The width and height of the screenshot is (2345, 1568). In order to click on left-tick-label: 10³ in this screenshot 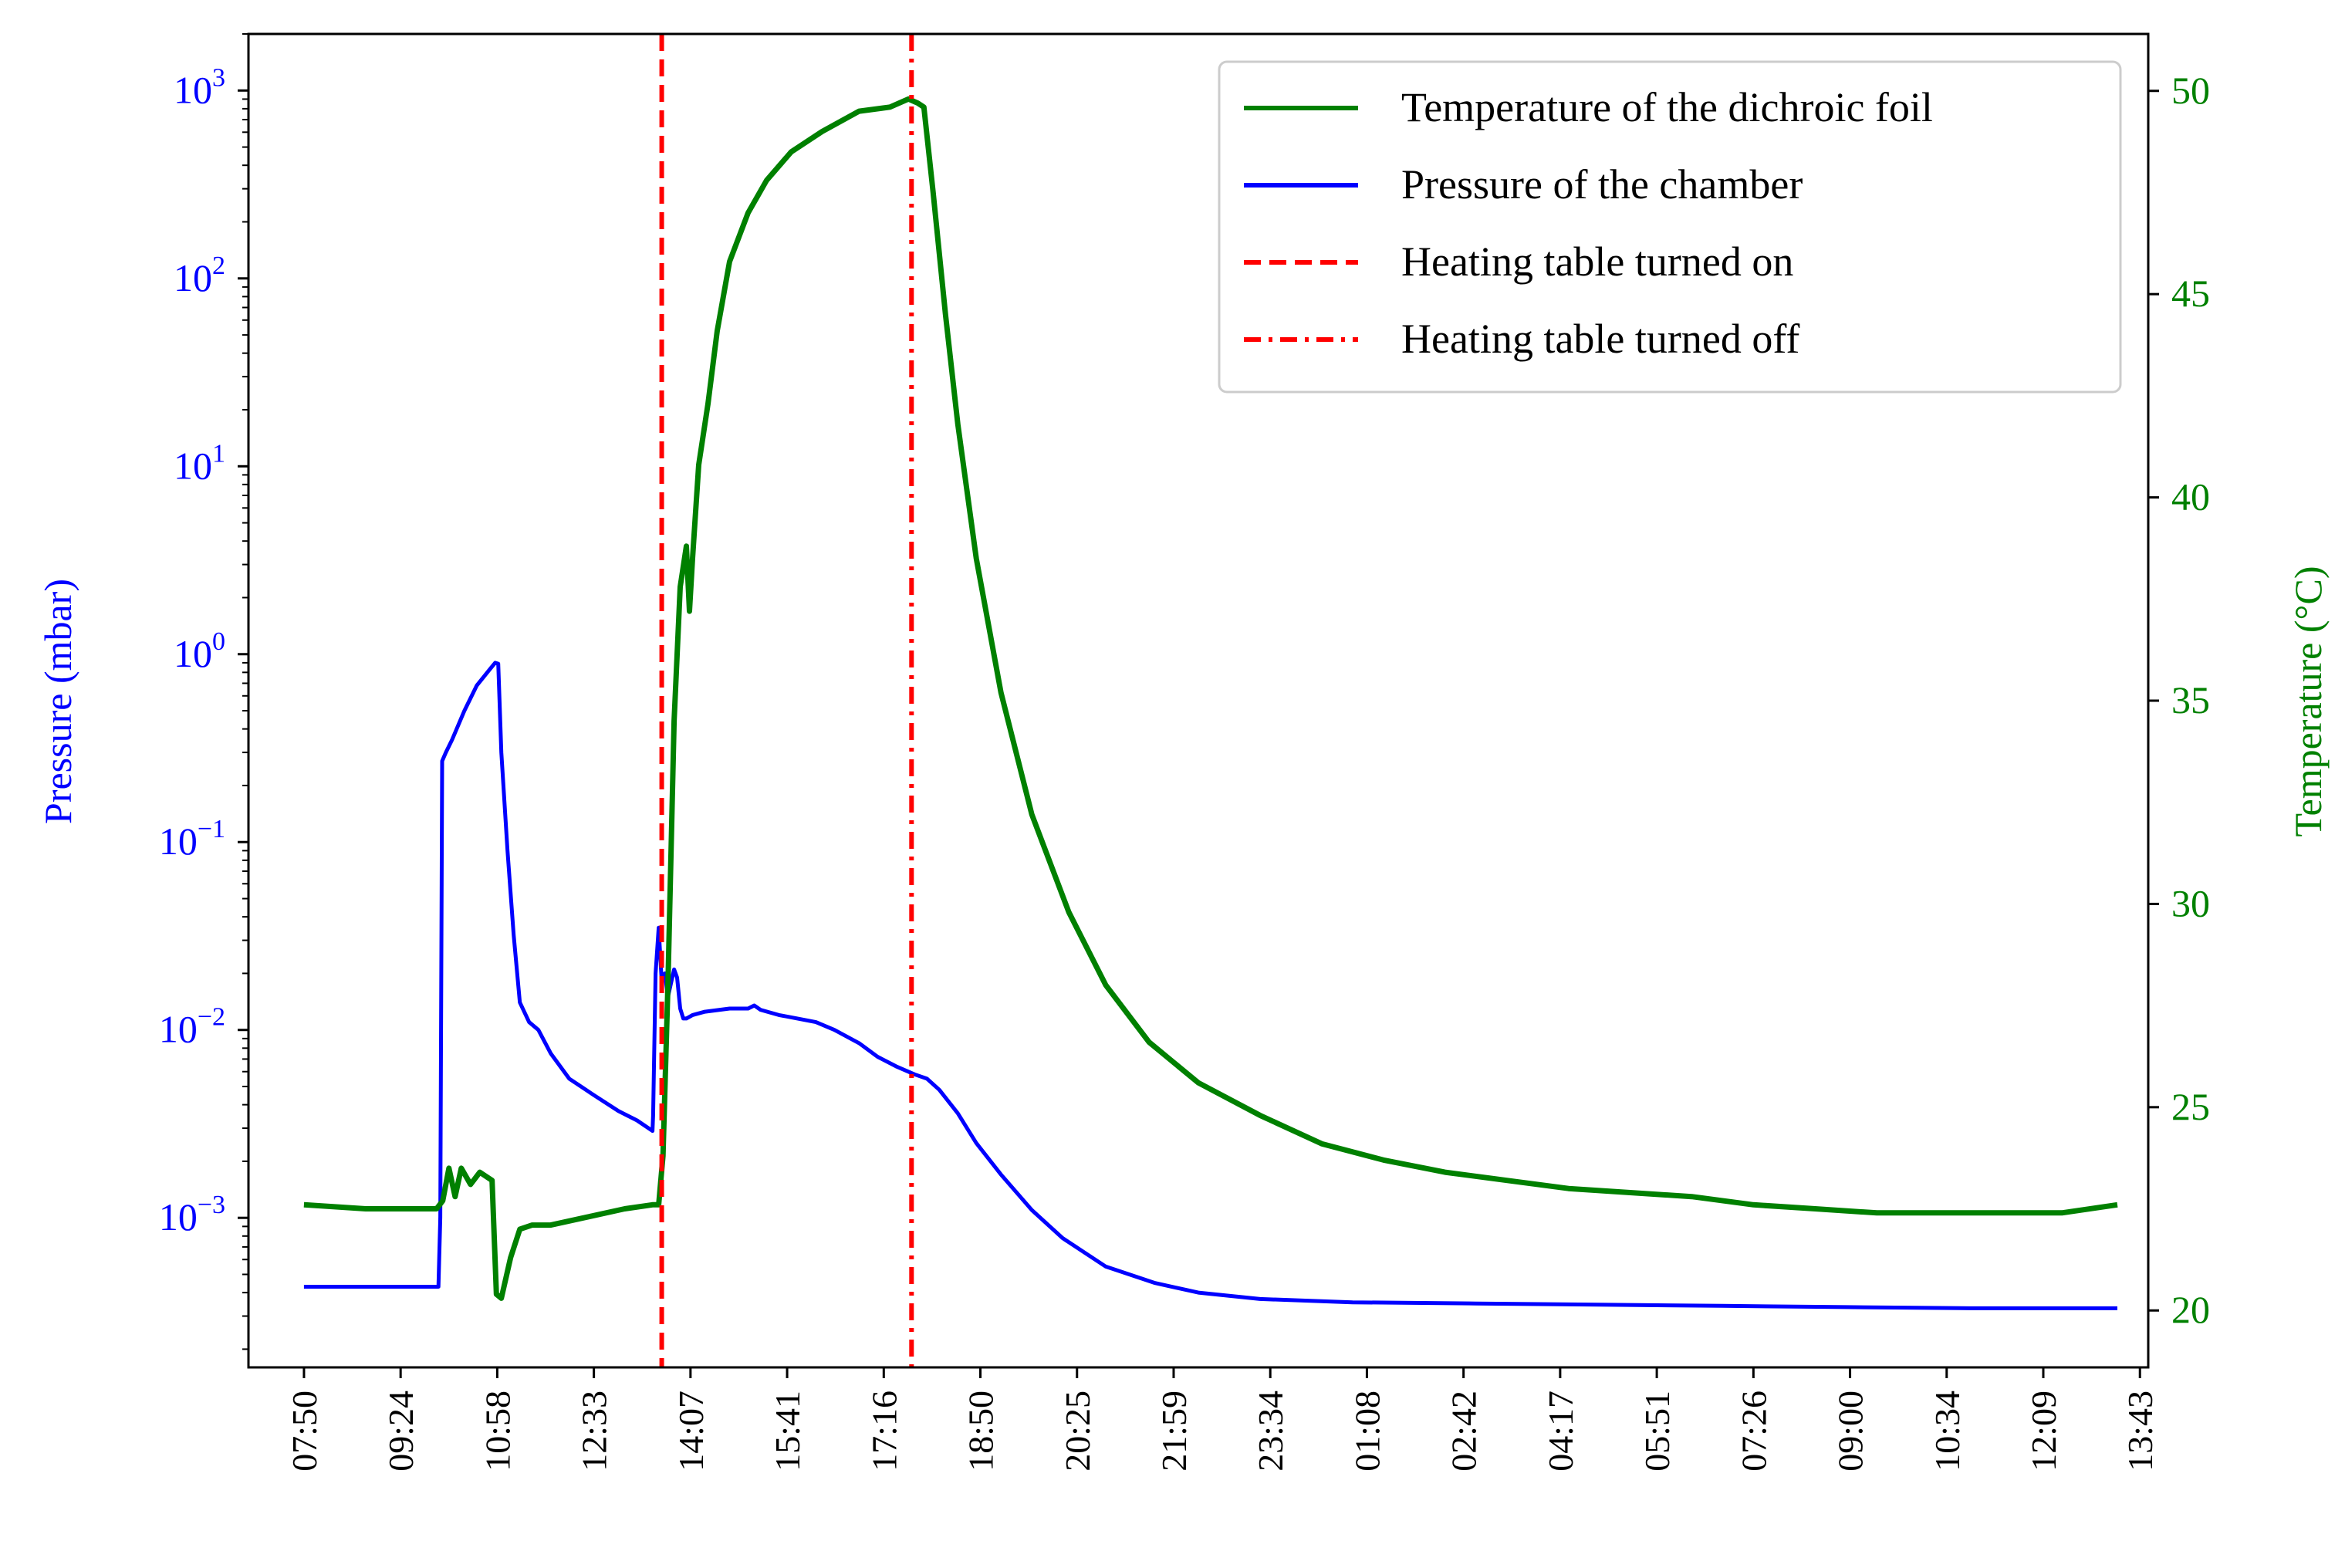, I will do `click(199, 87)`.